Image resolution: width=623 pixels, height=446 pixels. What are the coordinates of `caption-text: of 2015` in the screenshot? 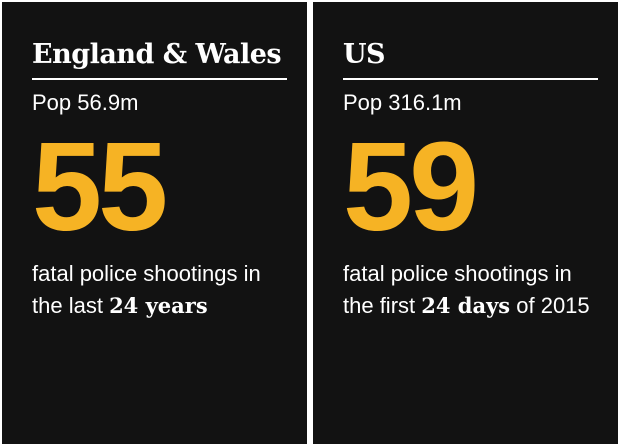 It's located at (553, 305).